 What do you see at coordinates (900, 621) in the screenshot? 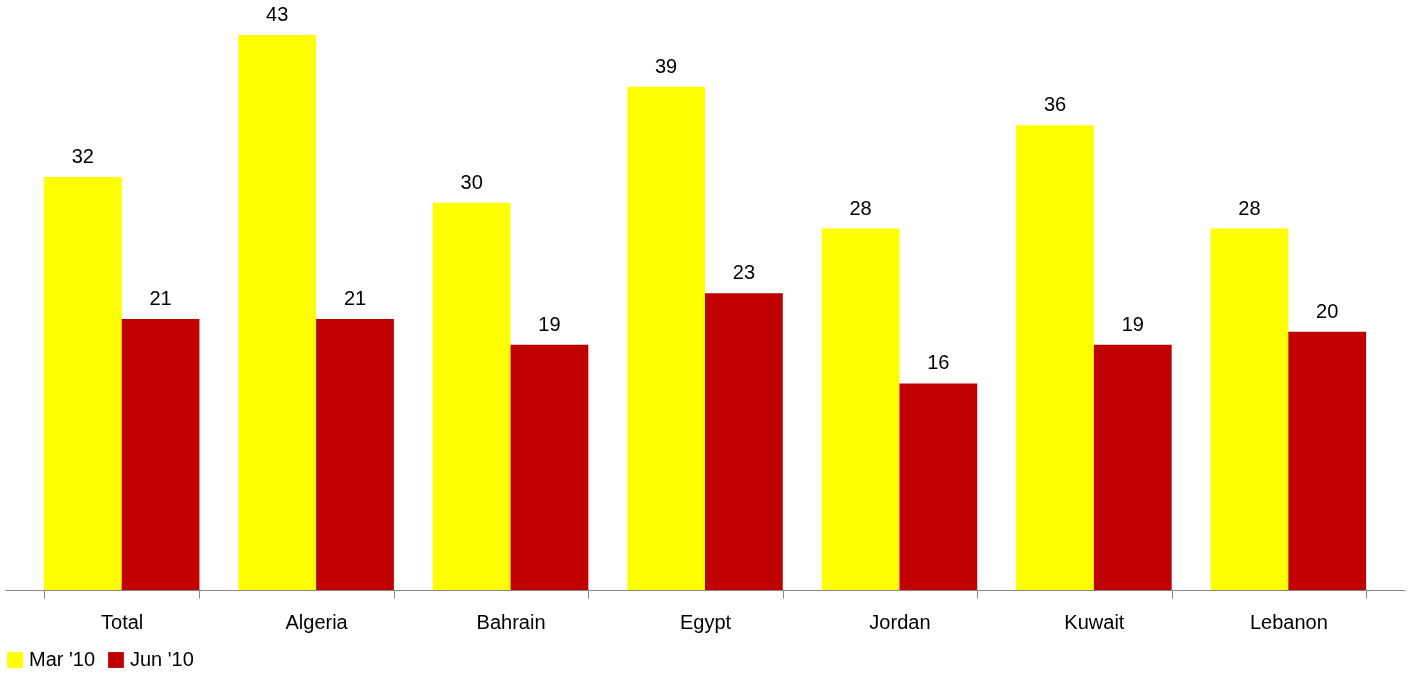
I see `x-tick-label: Jordan` at bounding box center [900, 621].